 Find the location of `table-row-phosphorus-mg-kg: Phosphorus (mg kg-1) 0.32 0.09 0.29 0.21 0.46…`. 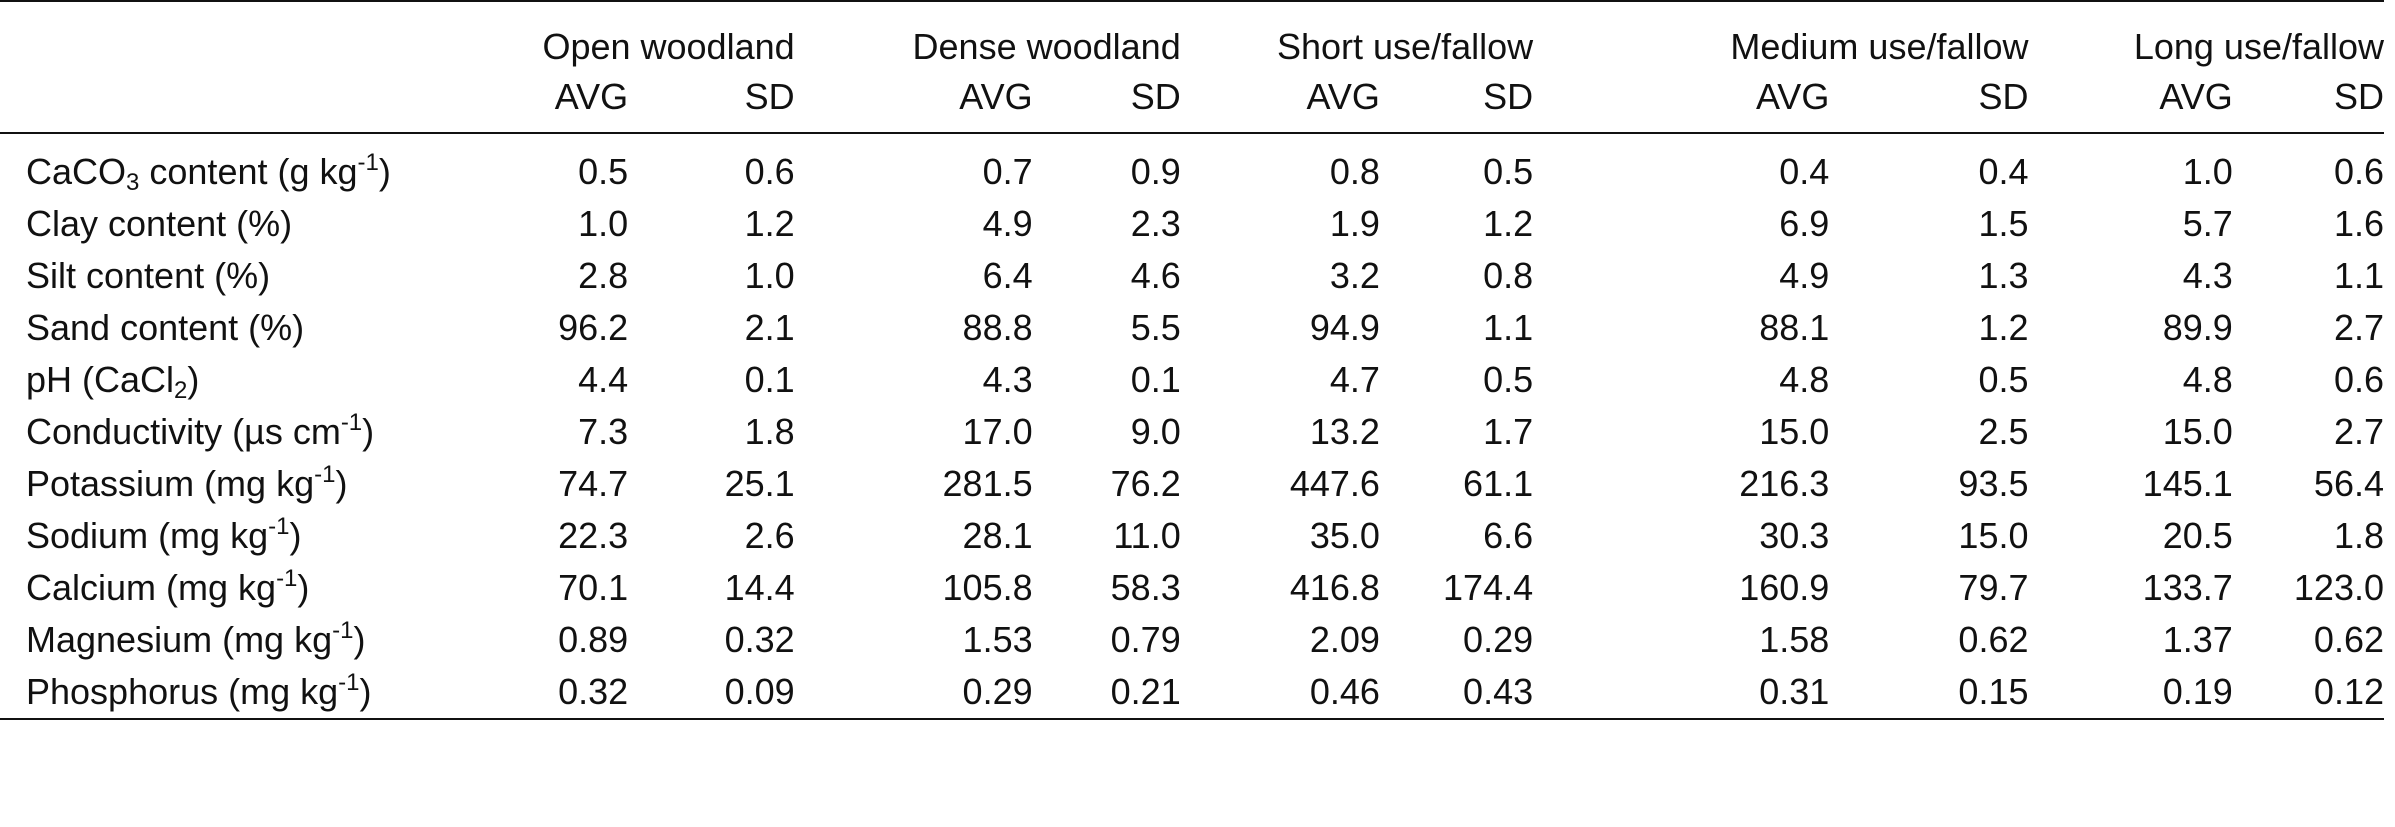

table-row-phosphorus-mg-kg: Phosphorus (mg kg-1) 0.32 0.09 0.29 0.21 0.46… is located at coordinates (1192, 692).